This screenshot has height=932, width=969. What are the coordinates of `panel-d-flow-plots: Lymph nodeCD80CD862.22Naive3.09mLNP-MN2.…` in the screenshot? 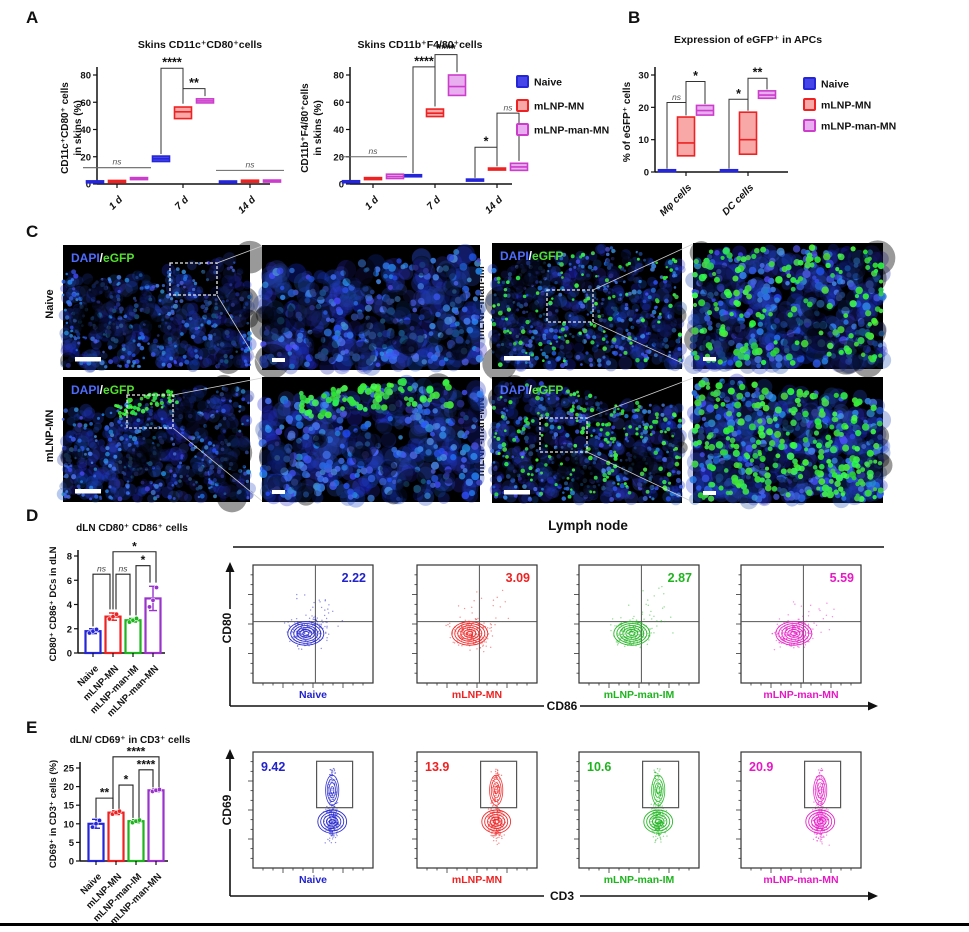 It's located at (552, 615).